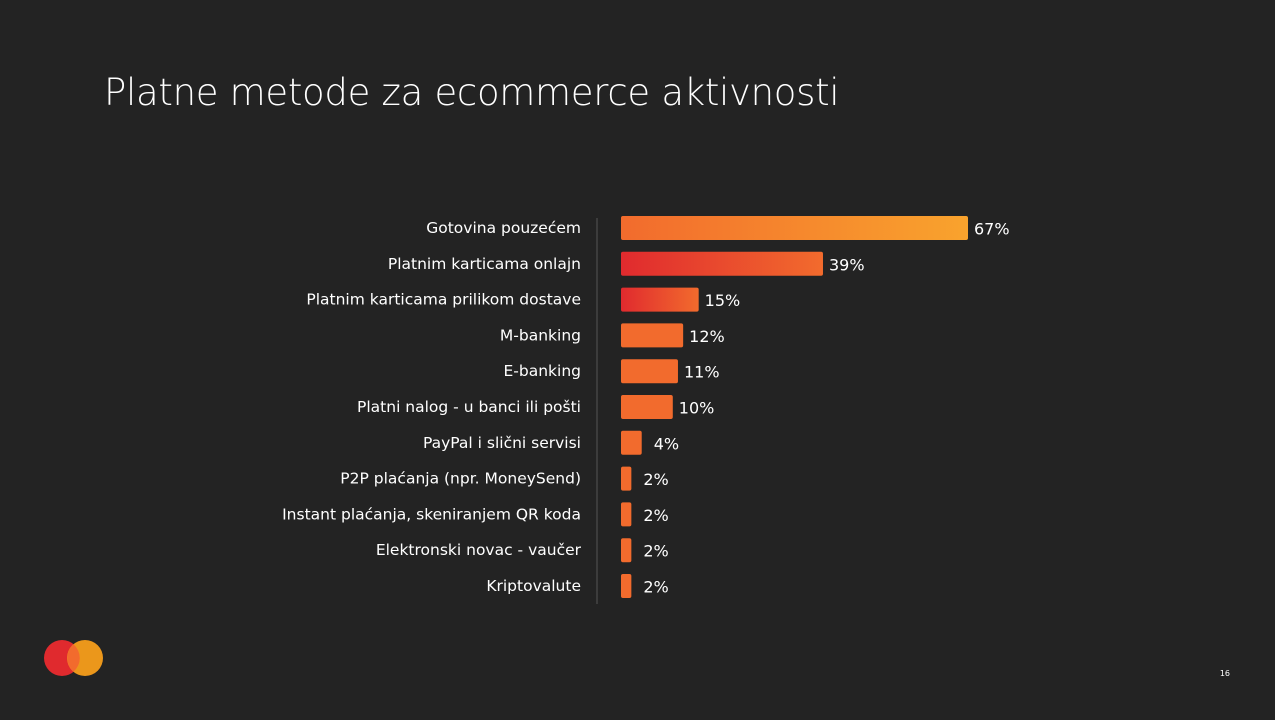 The width and height of the screenshot is (1275, 720). I want to click on value-label: 15%, so click(723, 300).